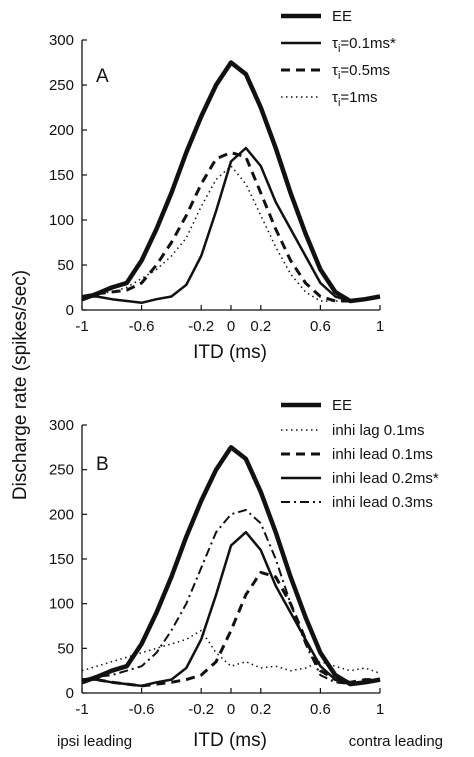  I want to click on chart-a-x-tick-label: 1, so click(380, 326).